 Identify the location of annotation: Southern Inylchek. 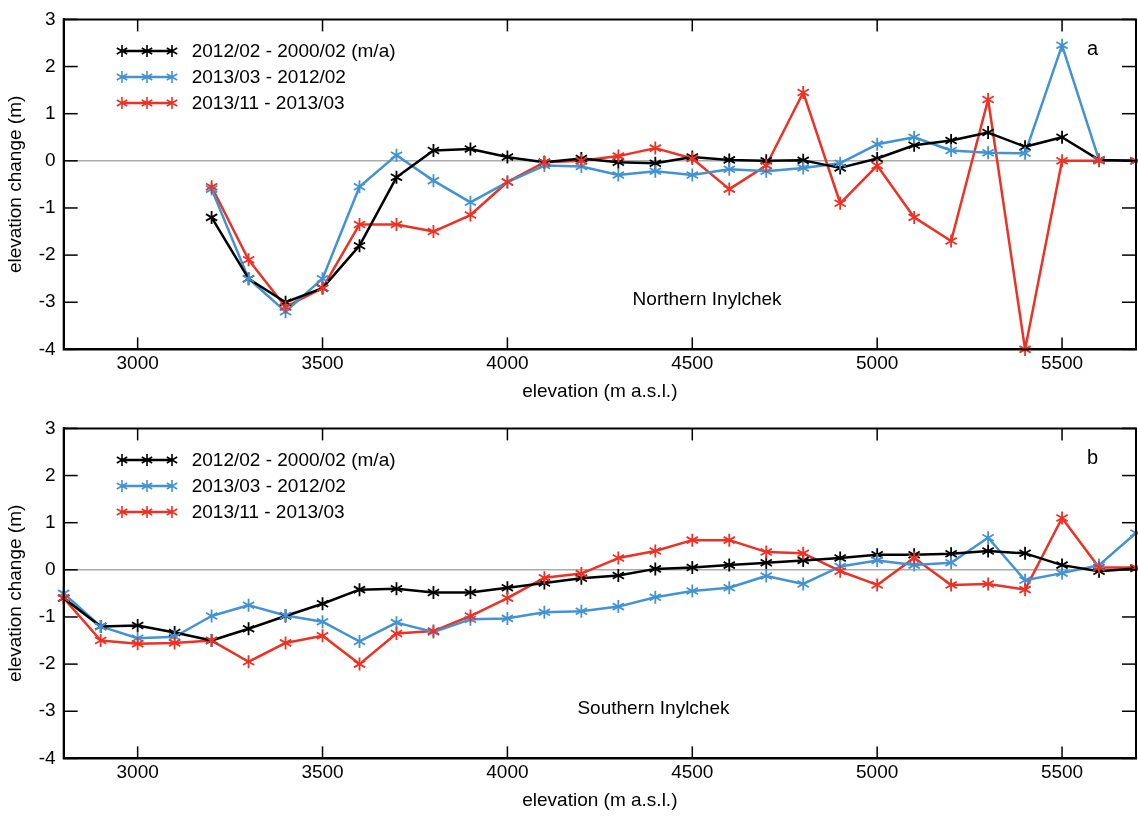
(654, 707).